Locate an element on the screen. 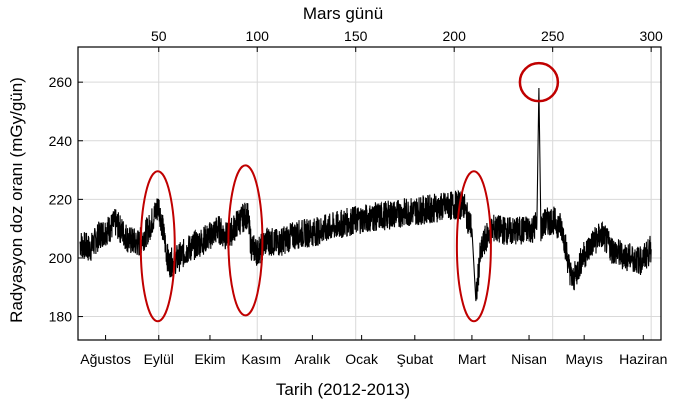 The image size is (687, 407). month-label: Kasım is located at coordinates (261, 359).